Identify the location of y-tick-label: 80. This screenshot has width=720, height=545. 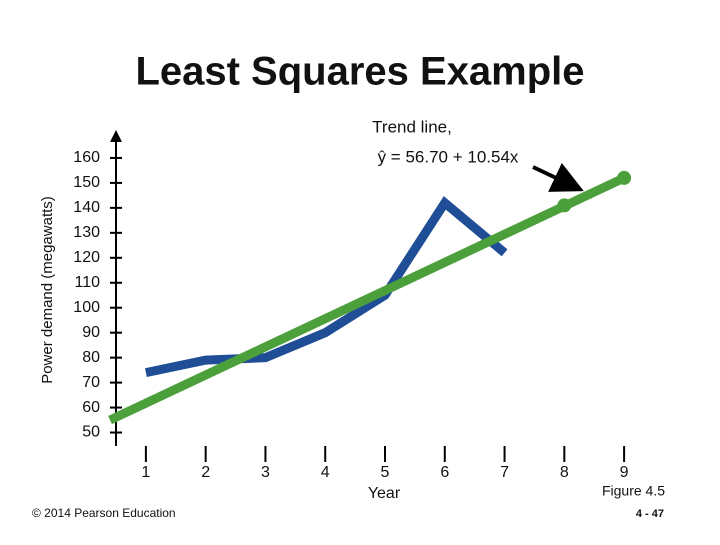
(91, 357).